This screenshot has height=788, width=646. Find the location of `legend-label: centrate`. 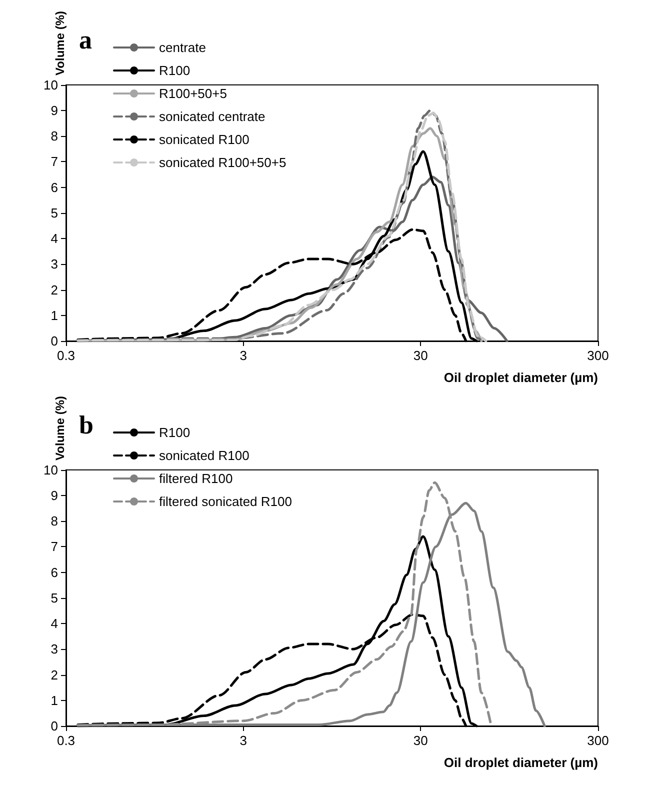

legend-label: centrate is located at coordinates (182, 47).